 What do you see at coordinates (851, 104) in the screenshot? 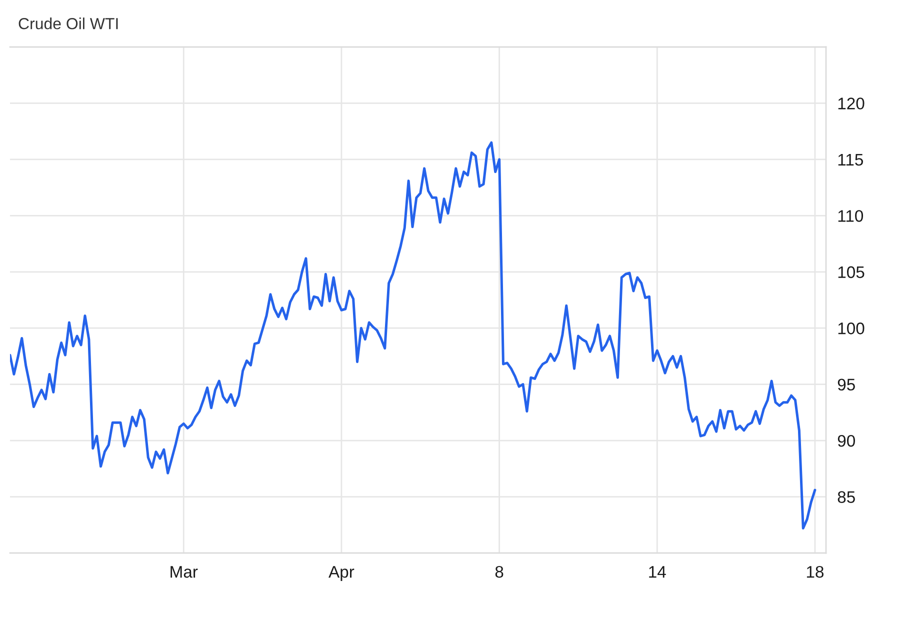
I see `y-tick-label: 120` at bounding box center [851, 104].